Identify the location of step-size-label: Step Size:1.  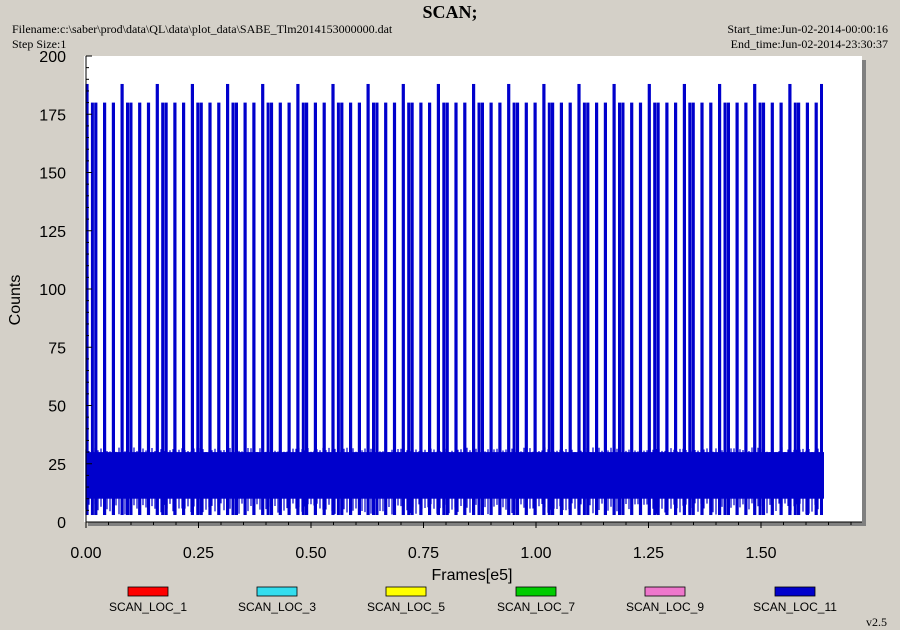
(39, 44).